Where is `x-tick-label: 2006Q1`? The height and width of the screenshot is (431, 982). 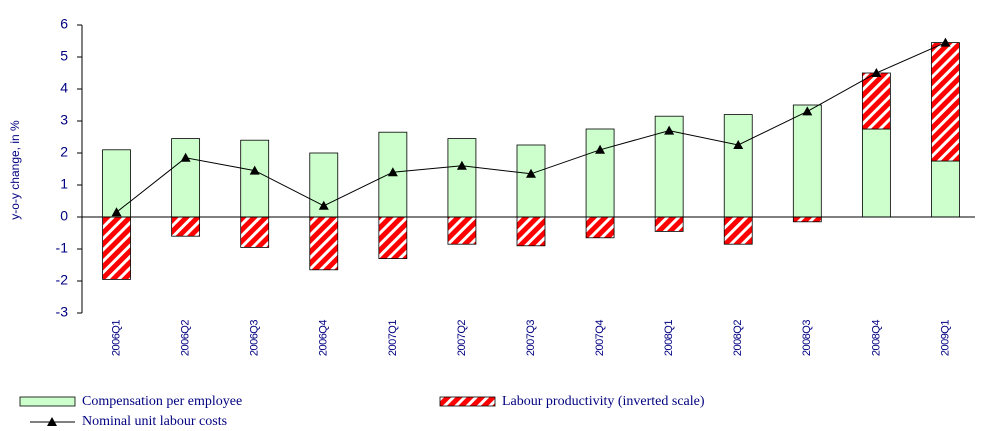 x-tick-label: 2006Q1 is located at coordinates (116, 338).